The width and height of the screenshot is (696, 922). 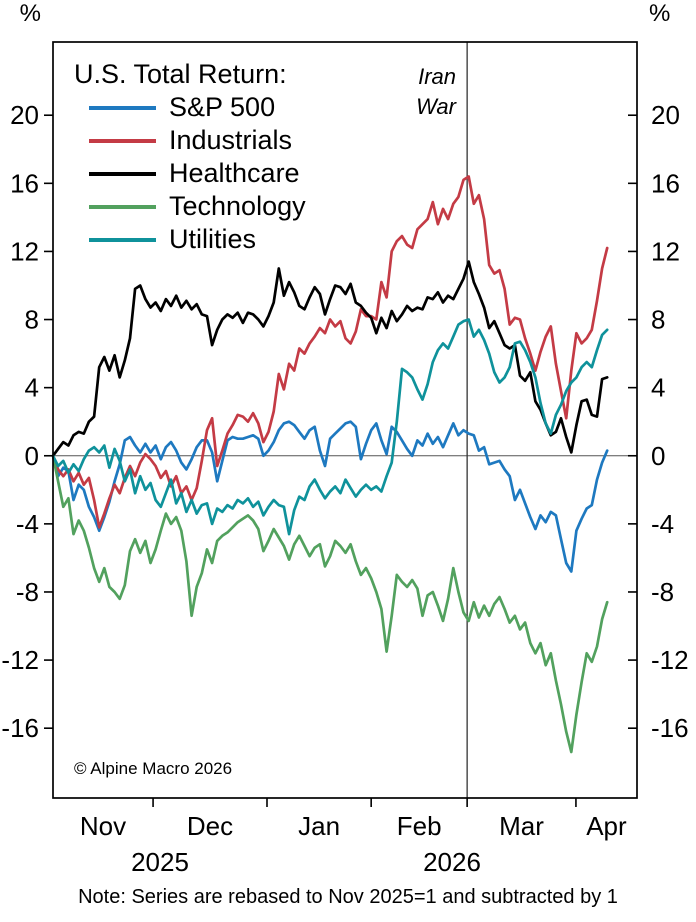 What do you see at coordinates (665, 183) in the screenshot?
I see `y-tick-label-right: 16` at bounding box center [665, 183].